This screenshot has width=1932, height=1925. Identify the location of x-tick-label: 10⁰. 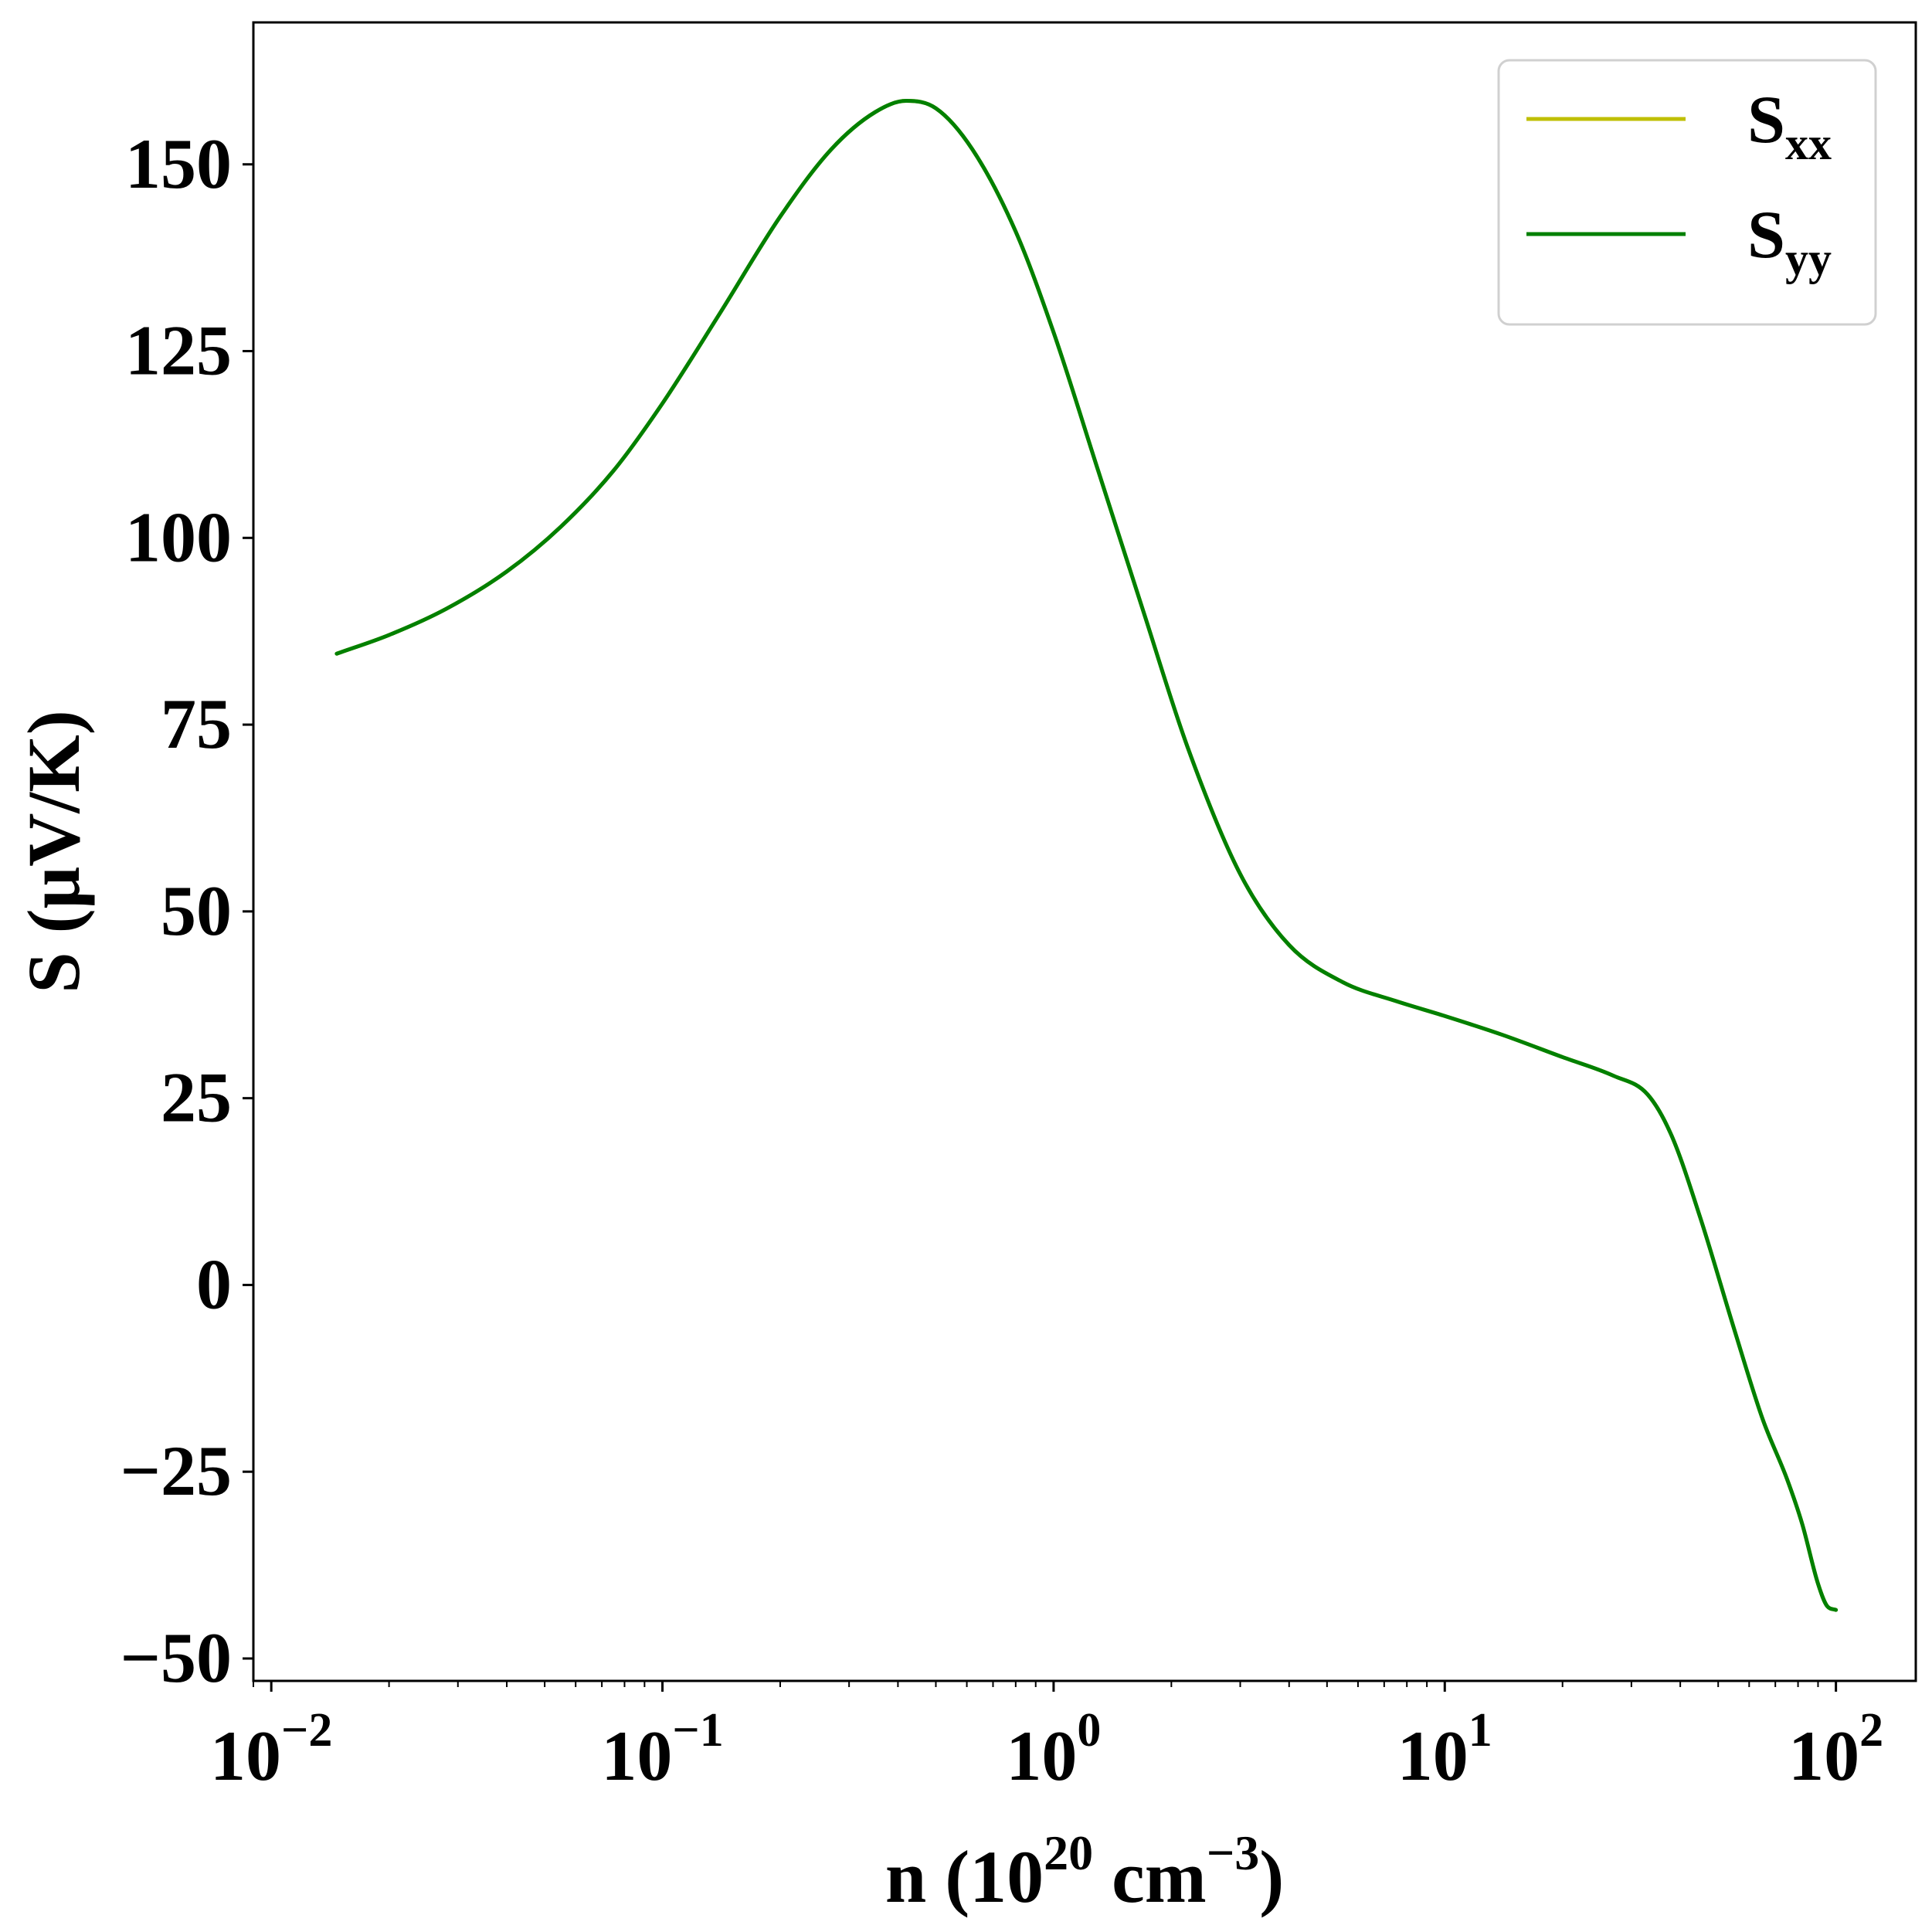
(1053, 1749).